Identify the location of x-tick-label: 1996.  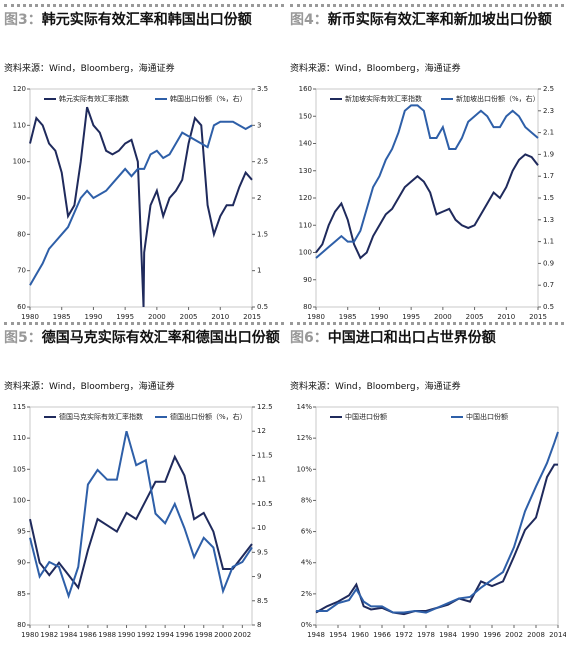
(185, 635).